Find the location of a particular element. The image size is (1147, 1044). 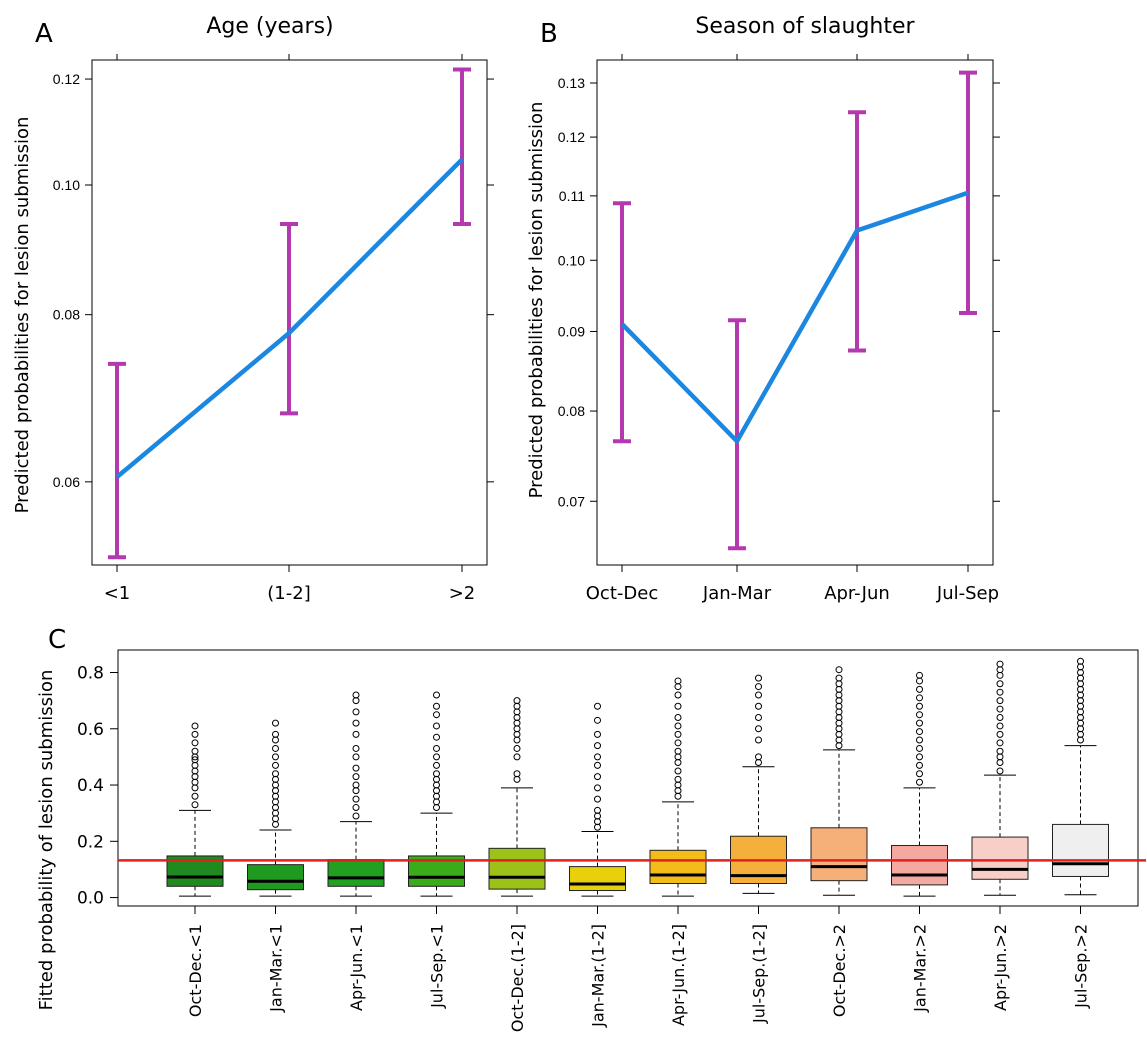

y-tick-label: 0.8 is located at coordinates (90, 674).